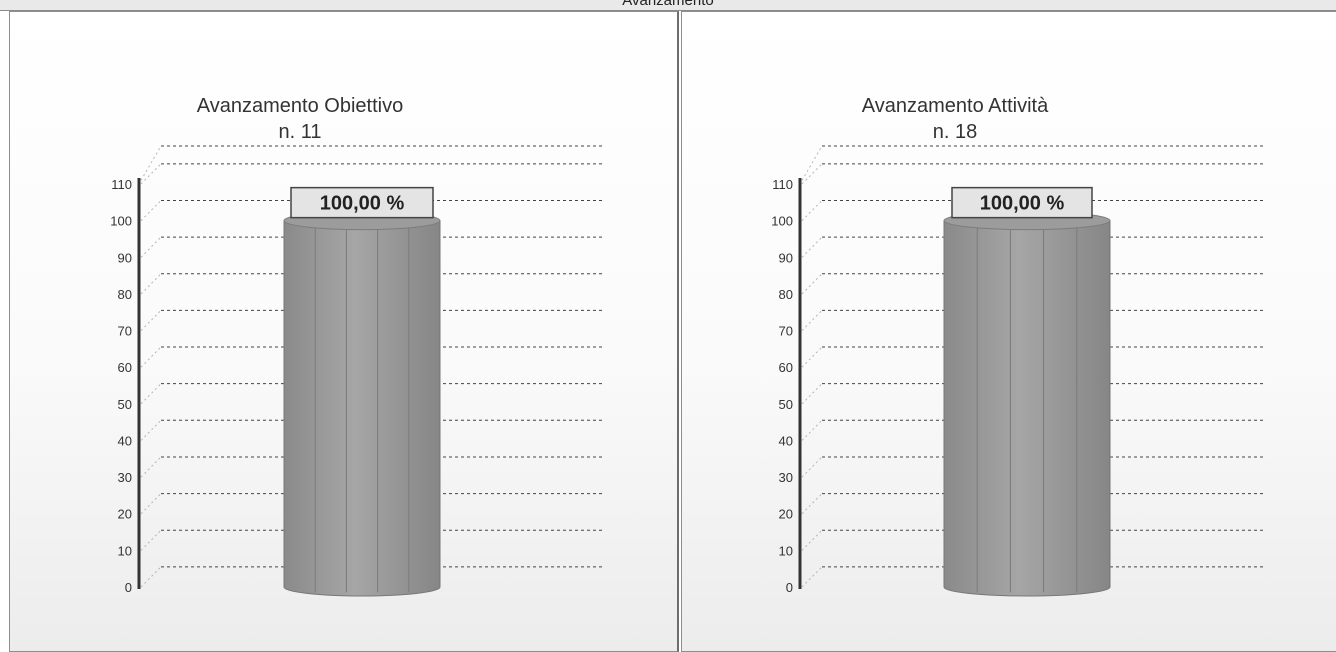  I want to click on header-bar: Avanzamento, so click(668, 5).